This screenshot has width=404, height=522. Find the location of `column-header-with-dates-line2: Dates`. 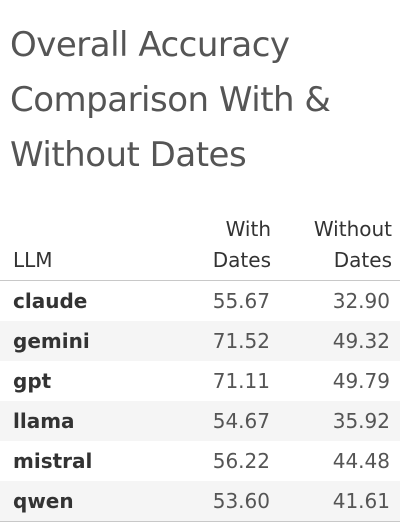

column-header-with-dates-line2: Dates is located at coordinates (241, 260).